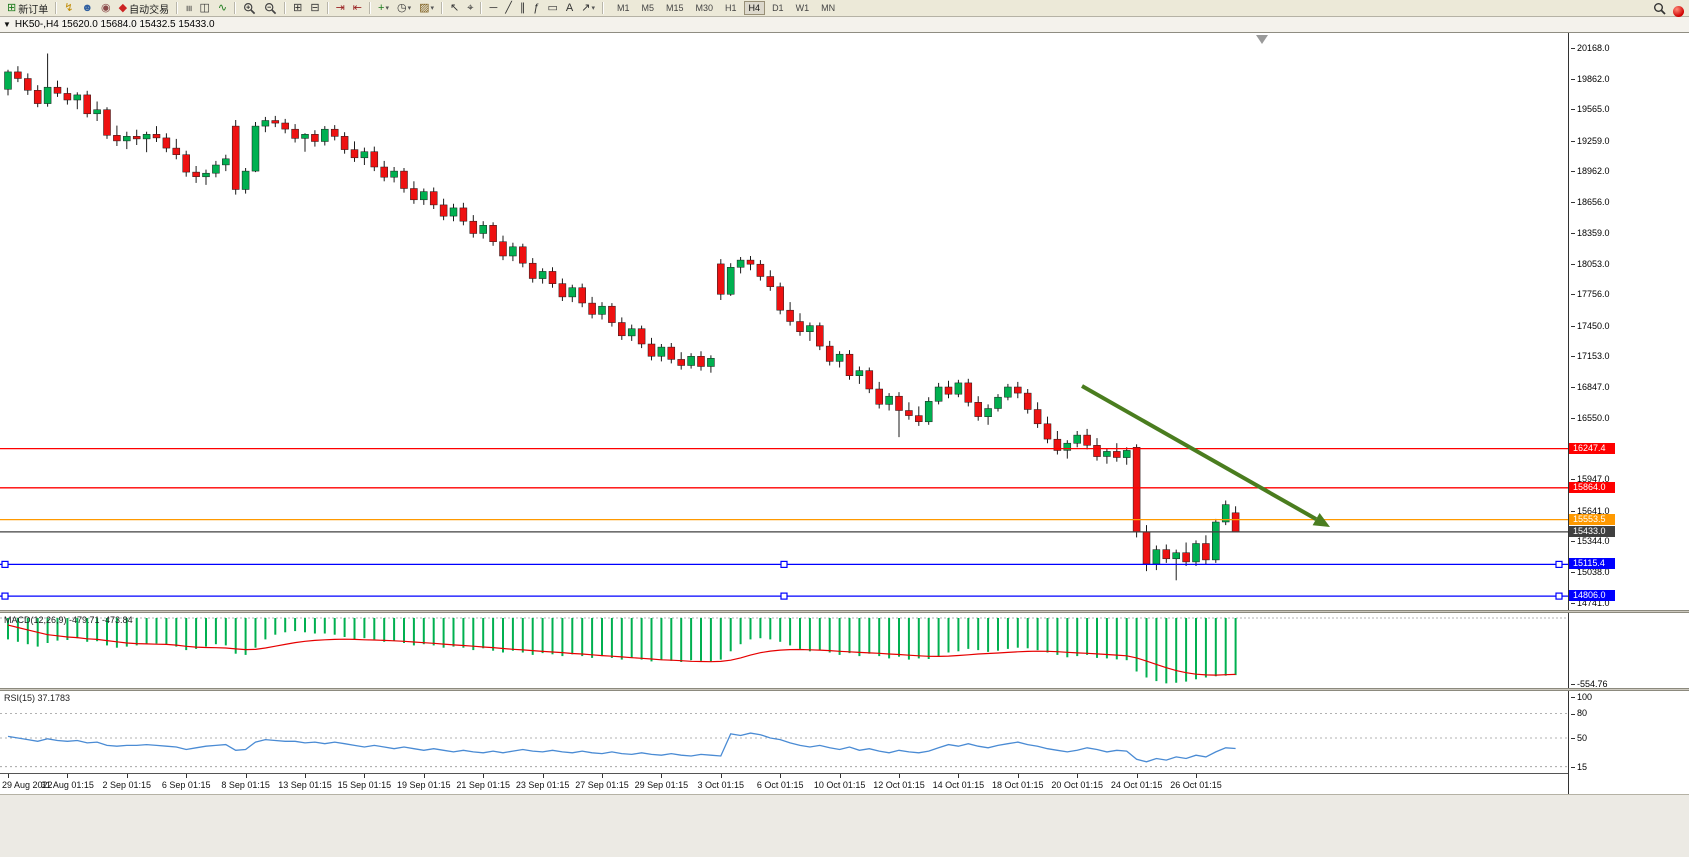  I want to click on time-label: 26 Oct 01:15, so click(1196, 785).